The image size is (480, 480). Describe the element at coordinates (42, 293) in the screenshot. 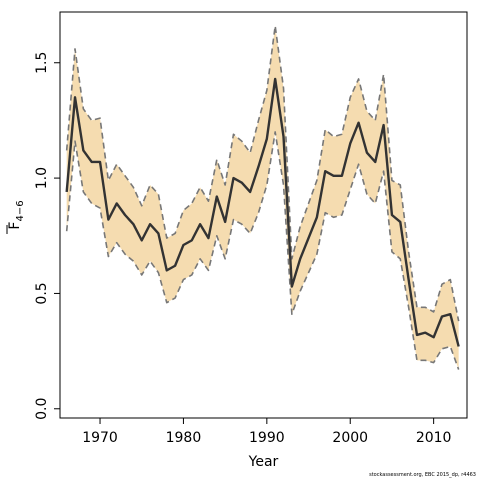

I see `y-tick-label: 0.5` at that location.